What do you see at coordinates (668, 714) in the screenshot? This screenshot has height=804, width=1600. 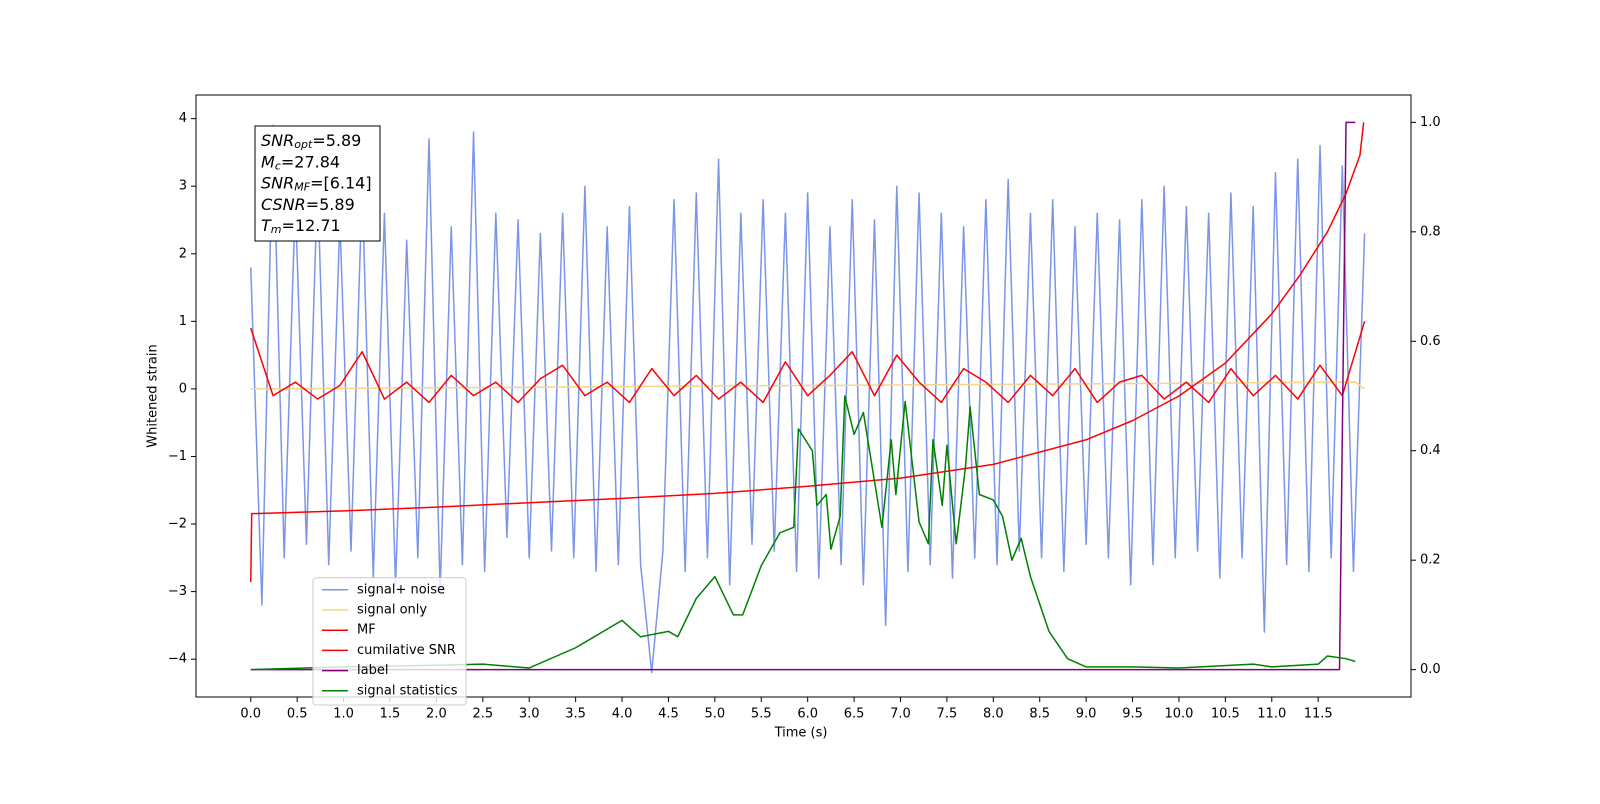 I see `x-tick-label: 4.5` at bounding box center [668, 714].